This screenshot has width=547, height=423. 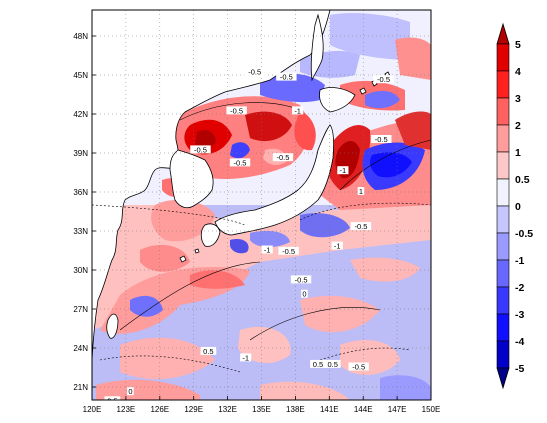 What do you see at coordinates (503, 378) in the screenshot?
I see `colorbar-bottom-triangle` at bounding box center [503, 378].